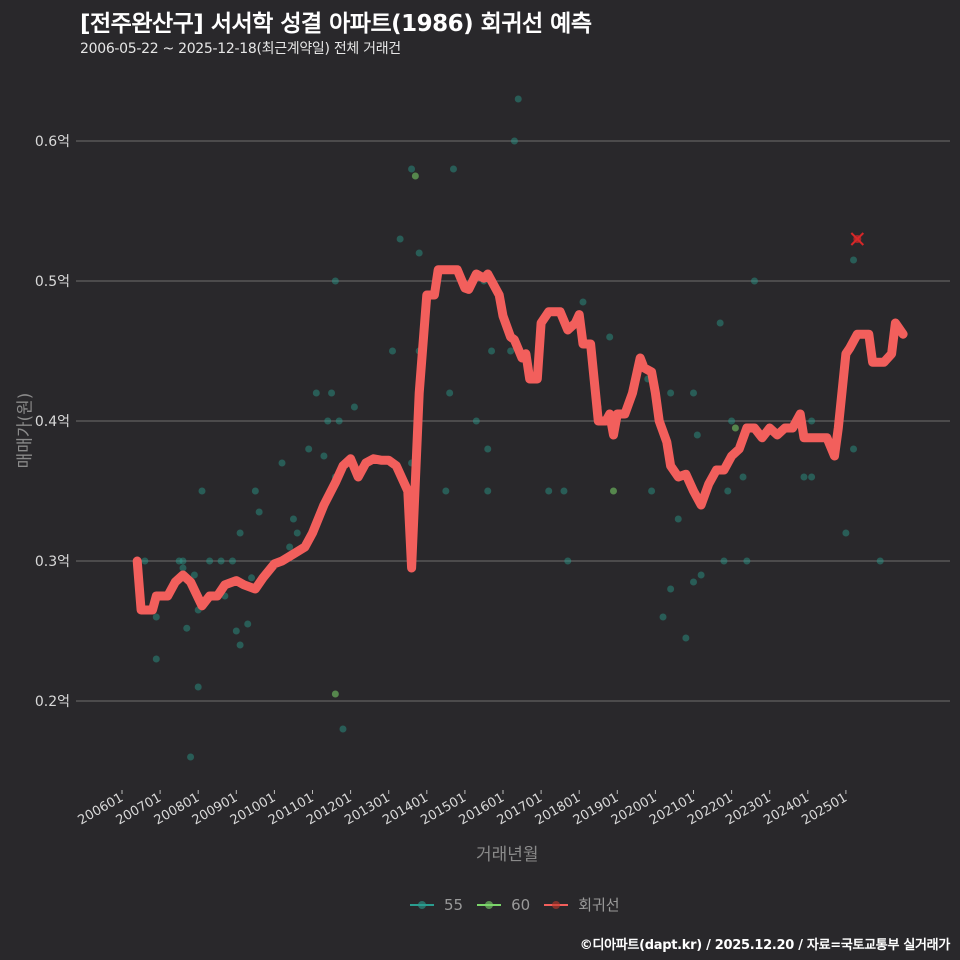 The image size is (960, 960). I want to click on y-axis-ticks: 0.2억 0.3억 0.4억 0.5억 0.6억, so click(52, 422).